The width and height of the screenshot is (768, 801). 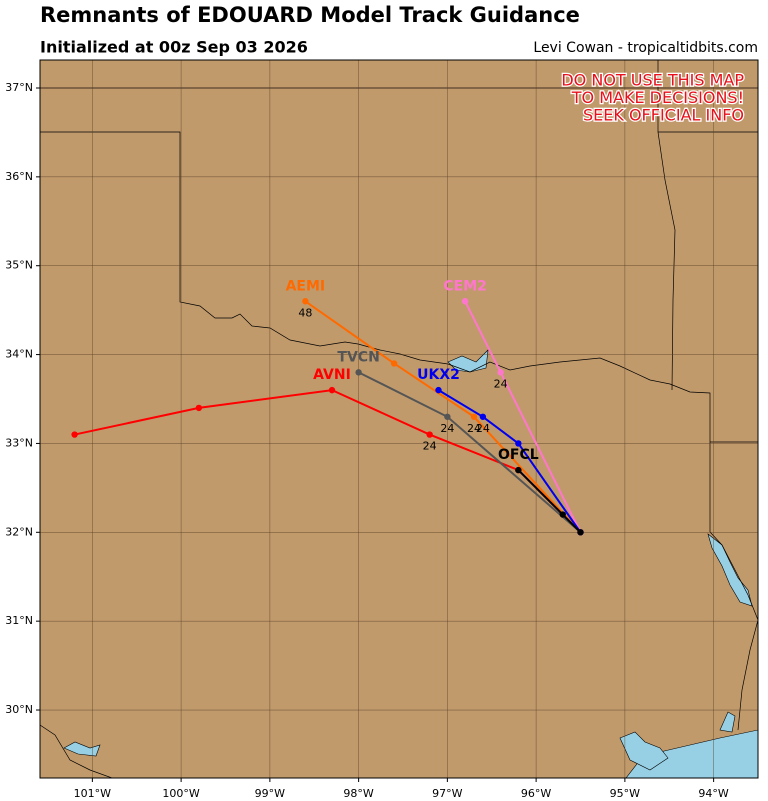 I want to click on track-name: OFCL, so click(x=518, y=455).